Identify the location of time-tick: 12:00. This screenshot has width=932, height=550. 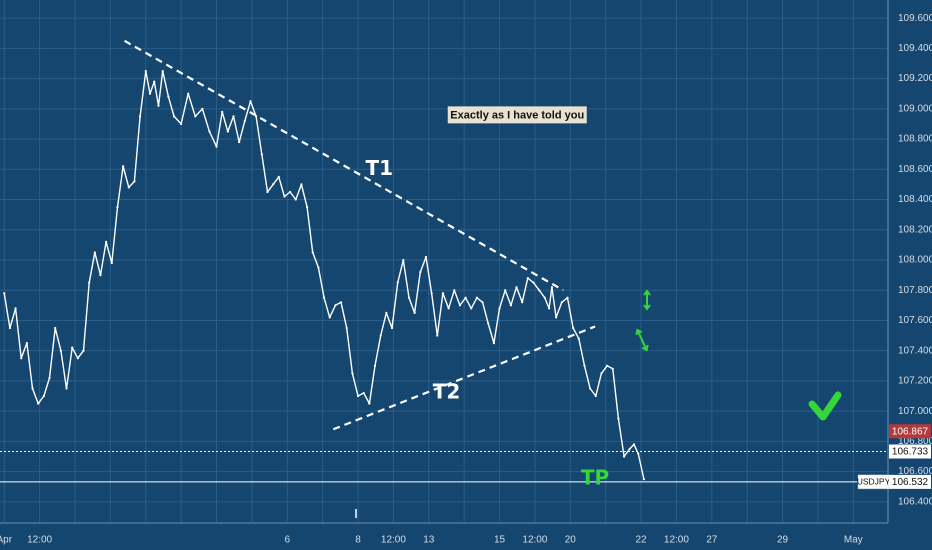
(39, 540).